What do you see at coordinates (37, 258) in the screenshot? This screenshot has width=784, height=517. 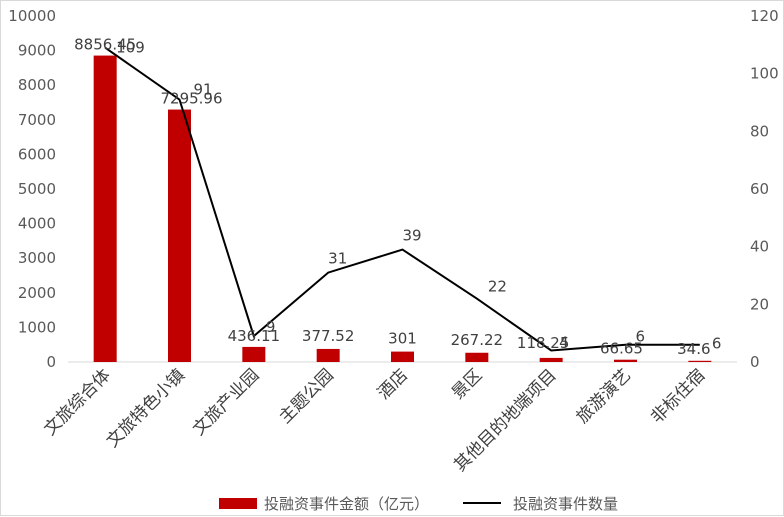 I see `left-tick-label: 3000` at bounding box center [37, 258].